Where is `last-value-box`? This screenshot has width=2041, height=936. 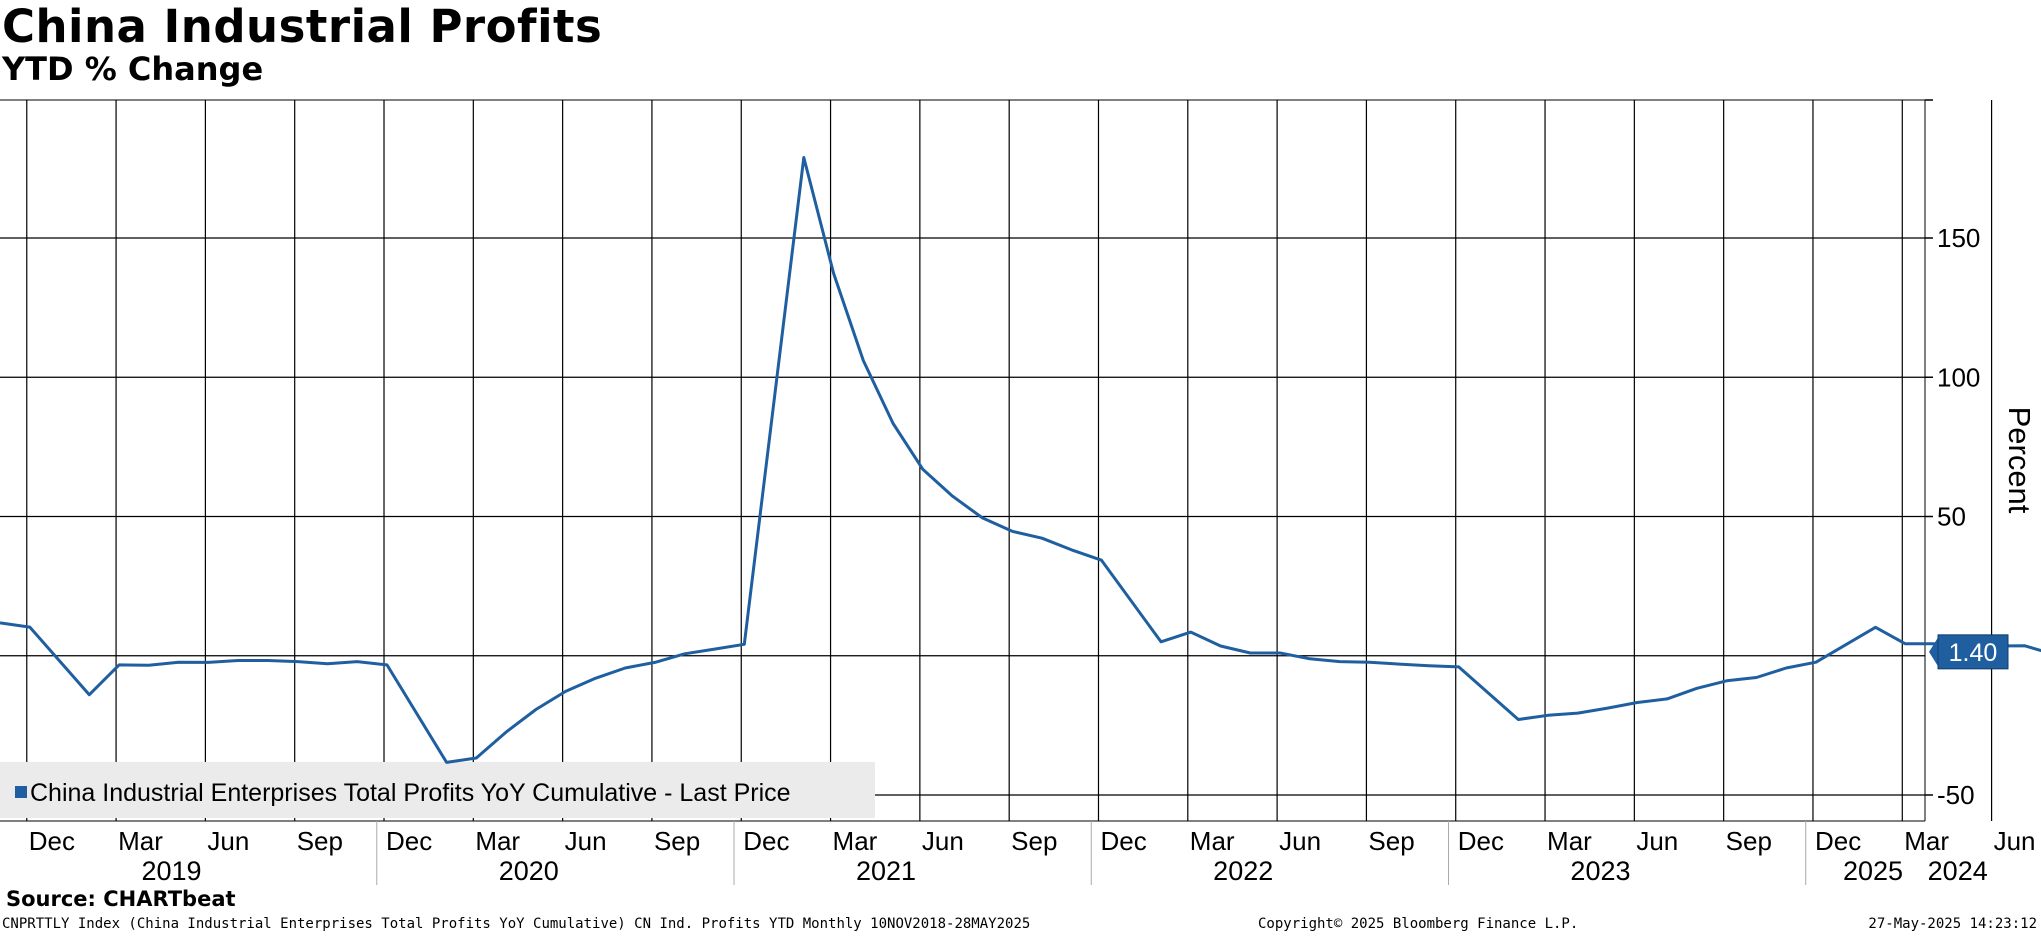
last-value-box is located at coordinates (1973, 652).